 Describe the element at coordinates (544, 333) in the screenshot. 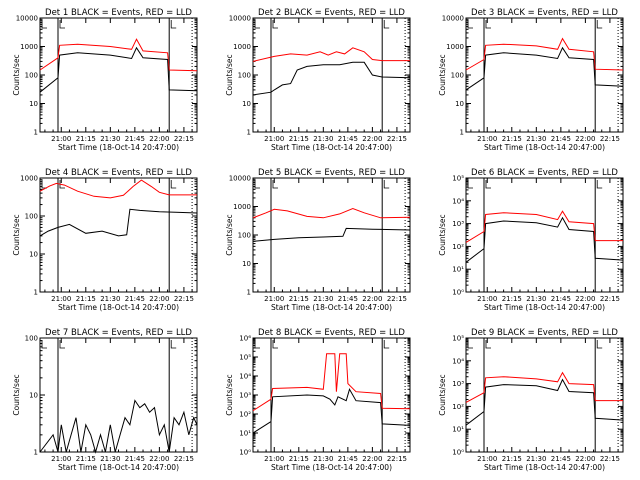

I see `panel-title: Det 9 BLACK = Events, RED = LLD` at that location.